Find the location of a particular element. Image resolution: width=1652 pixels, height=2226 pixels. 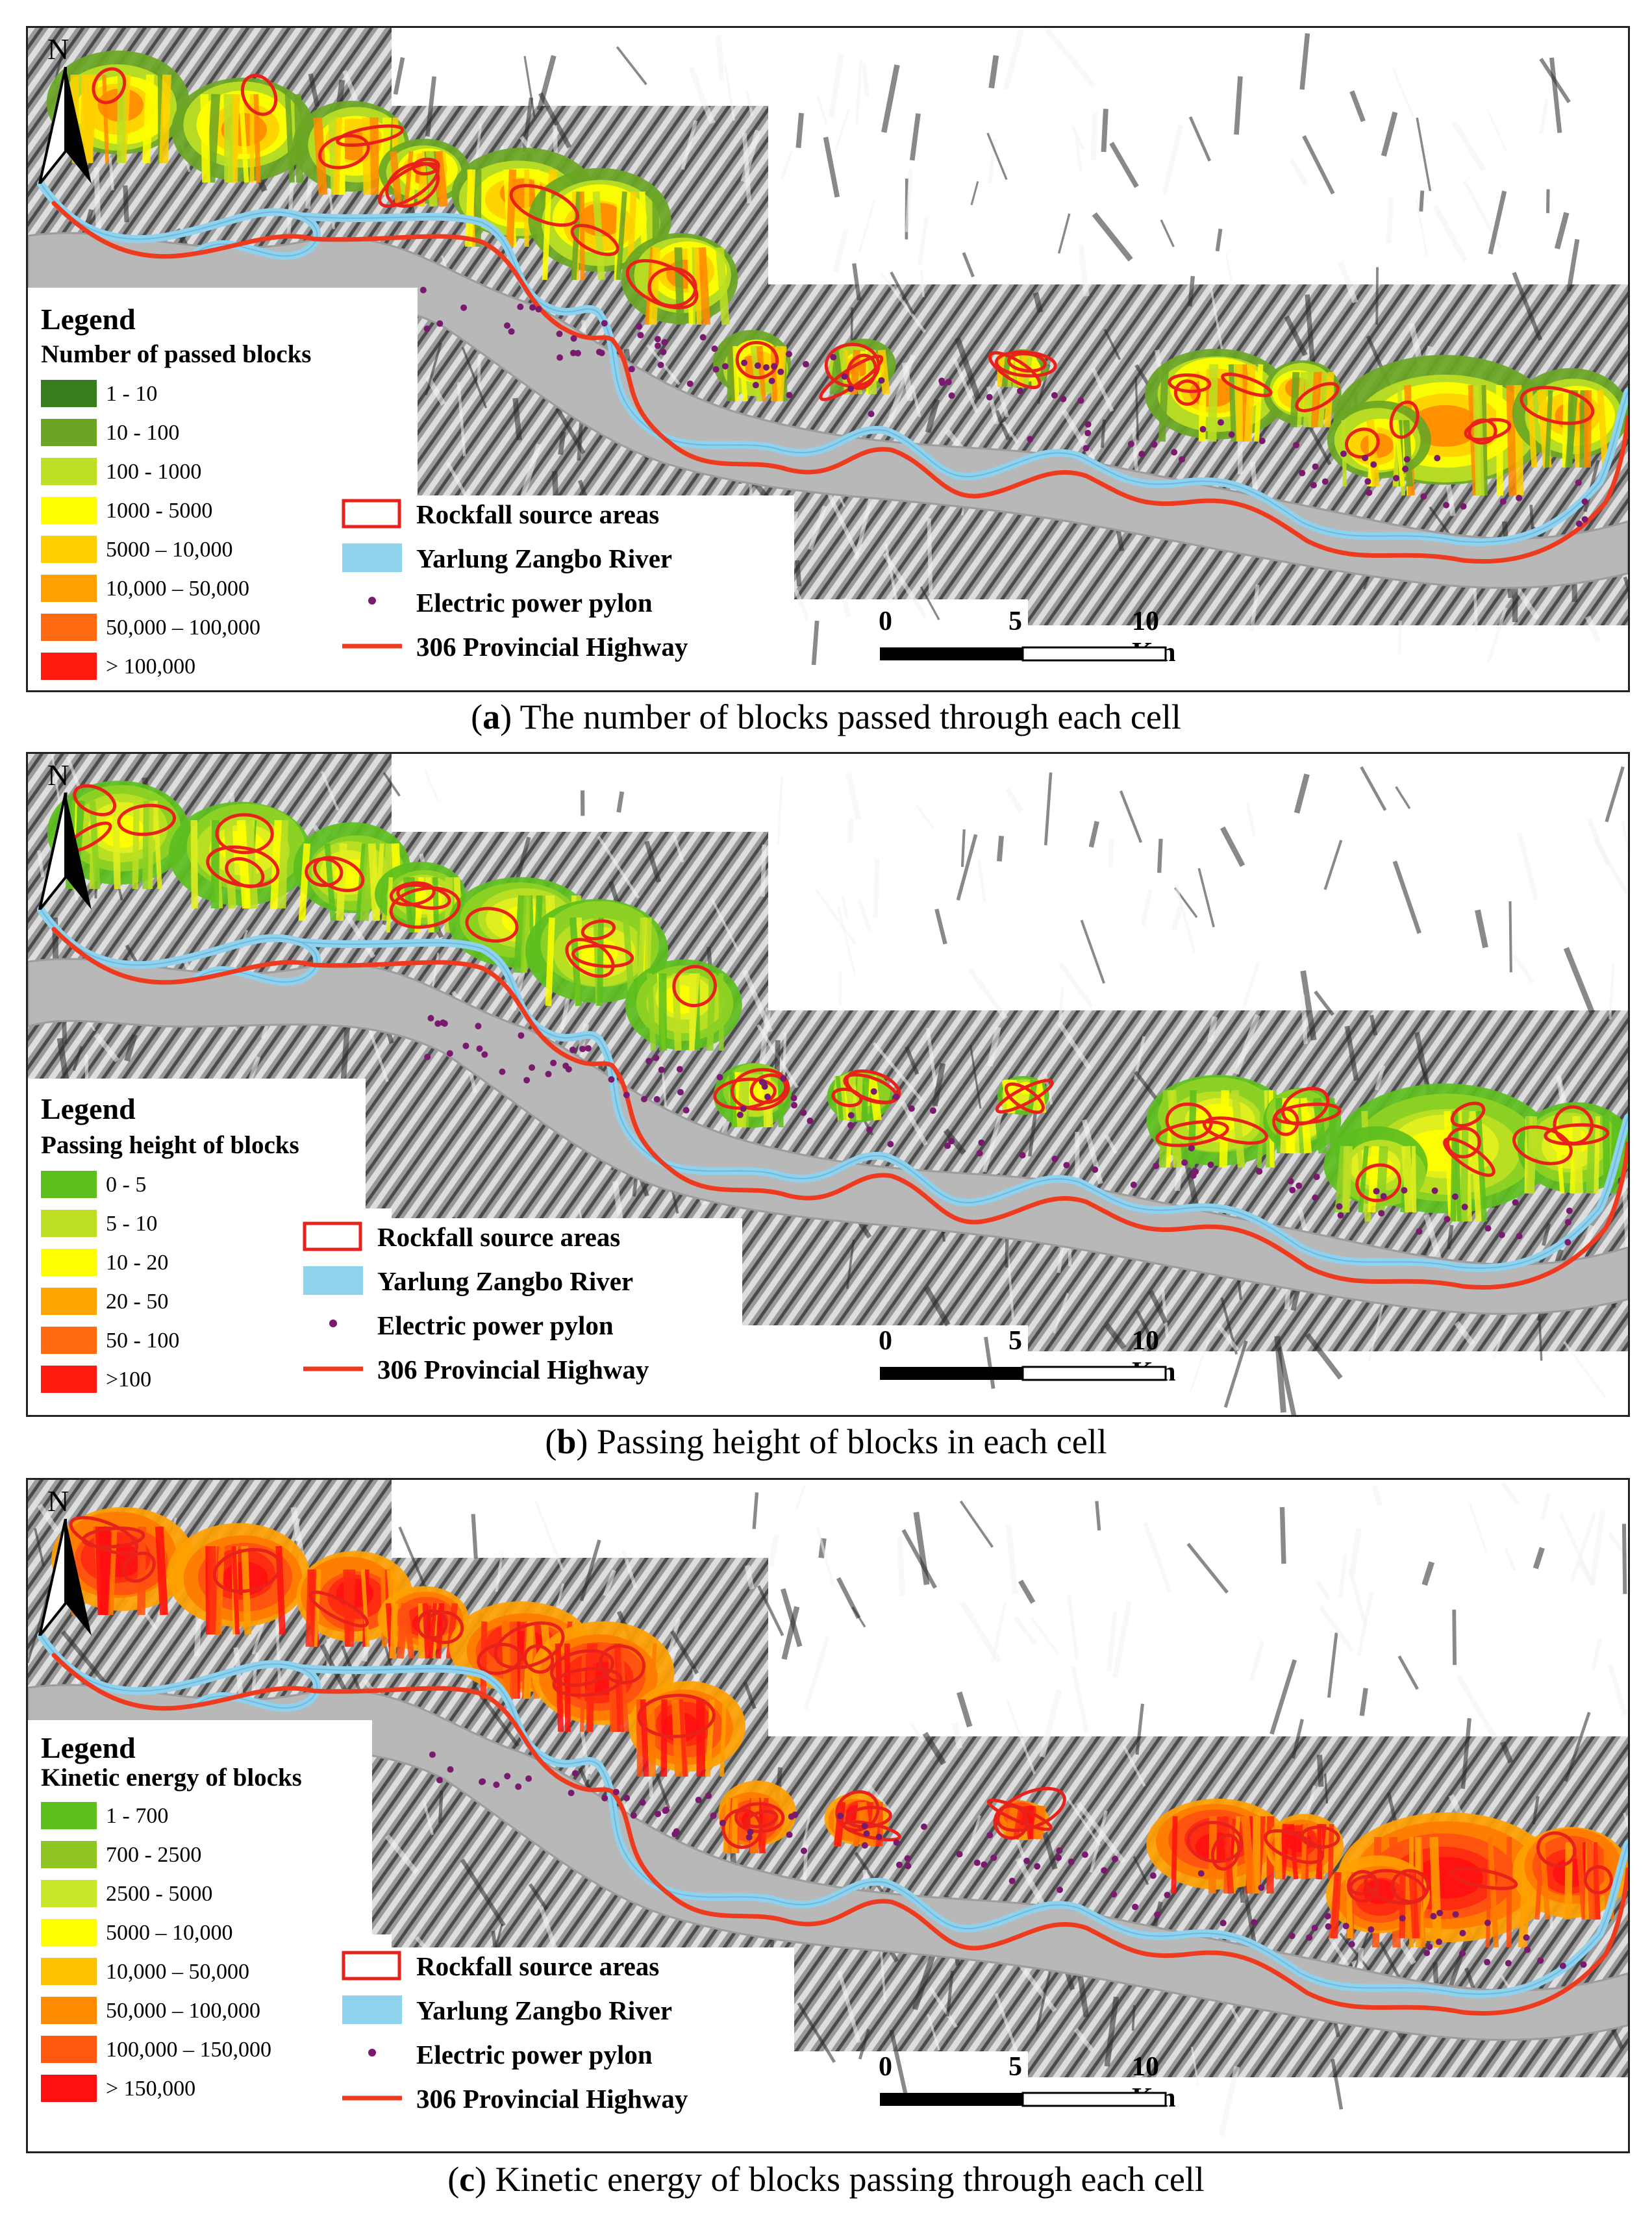

legend-subtitle: Kinetic energy of blocks is located at coordinates (172, 1778).